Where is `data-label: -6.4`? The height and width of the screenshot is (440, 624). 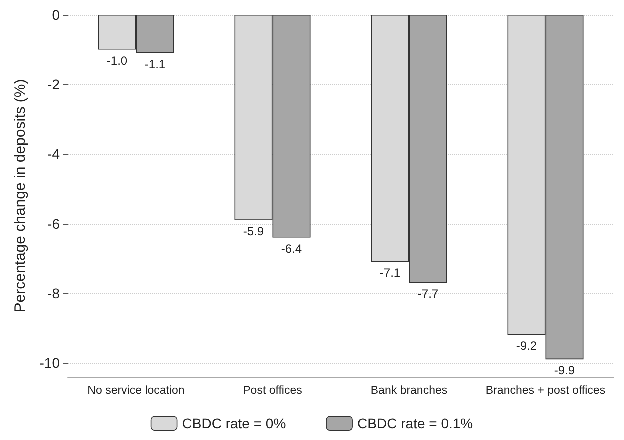
data-label: -6.4 is located at coordinates (291, 249).